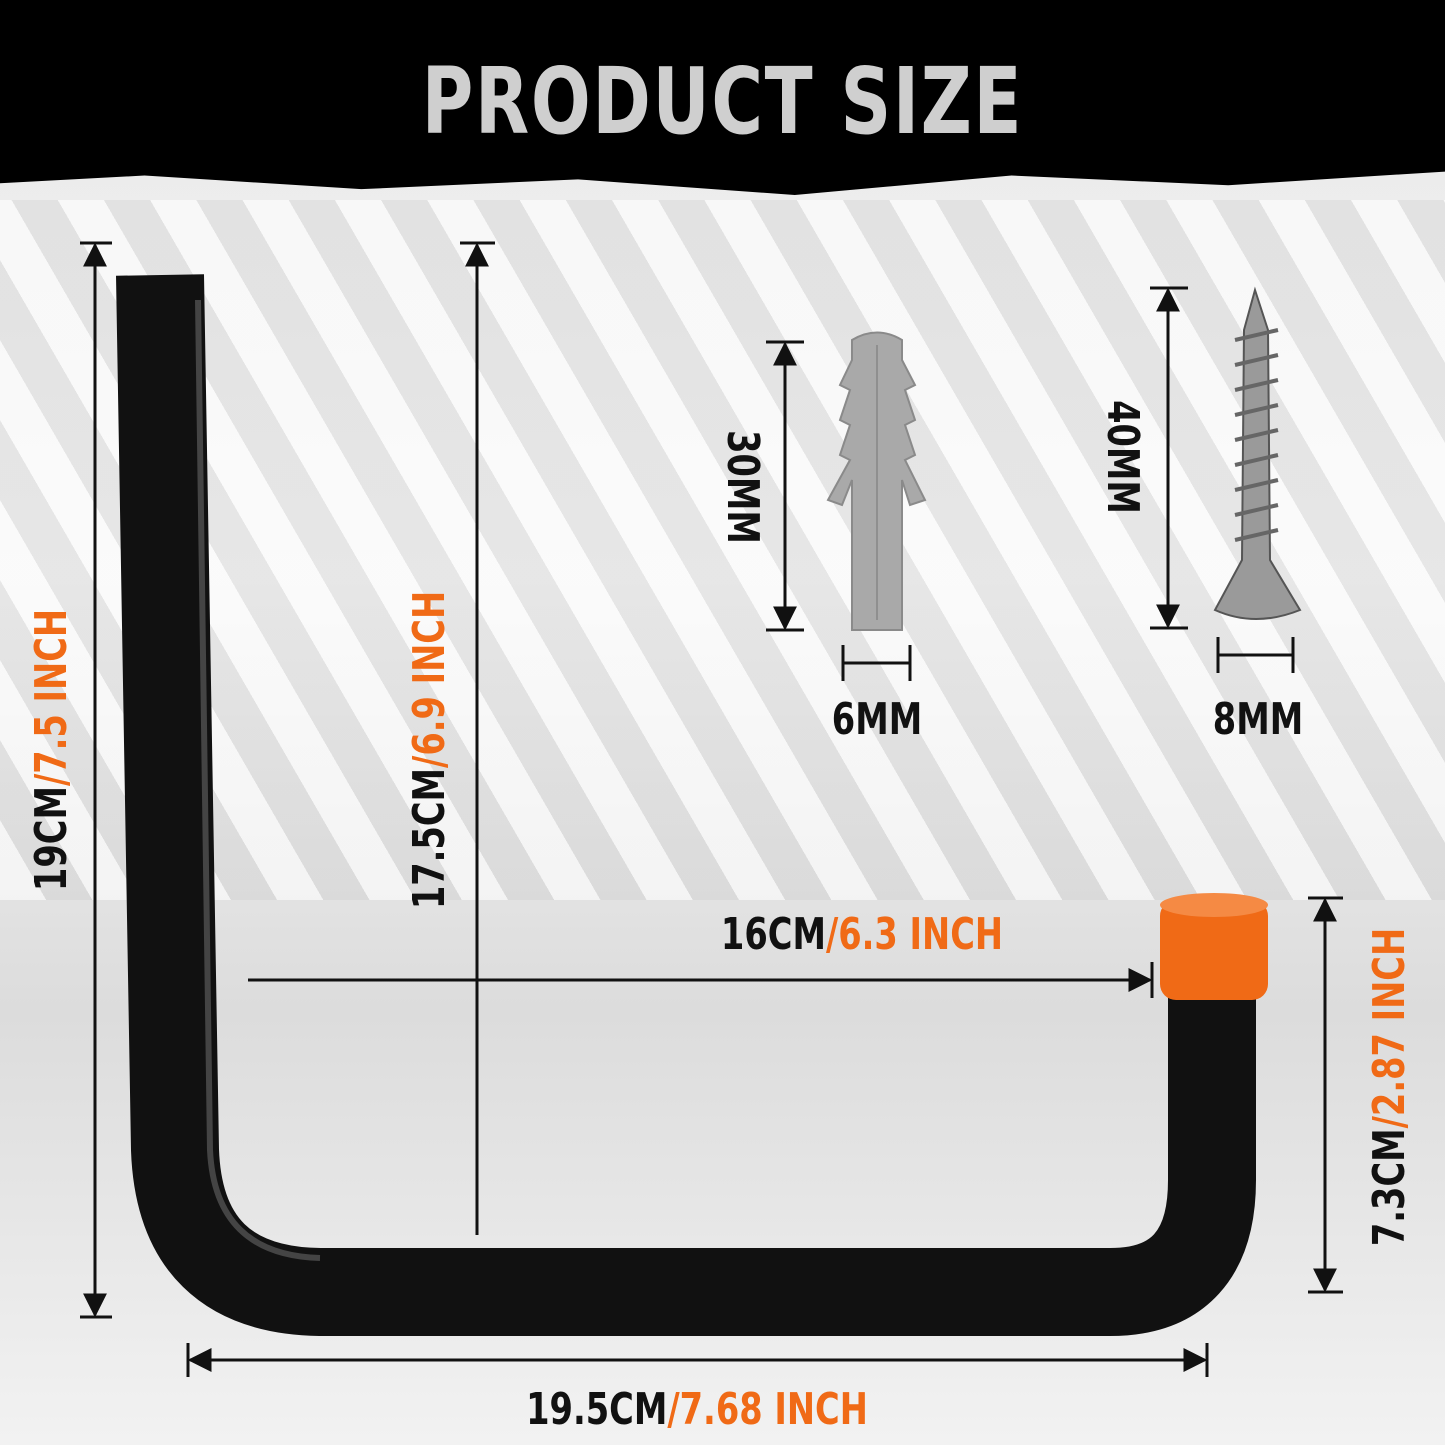  What do you see at coordinates (597, 1409) in the screenshot?
I see `cm-value: 19.5CM` at bounding box center [597, 1409].